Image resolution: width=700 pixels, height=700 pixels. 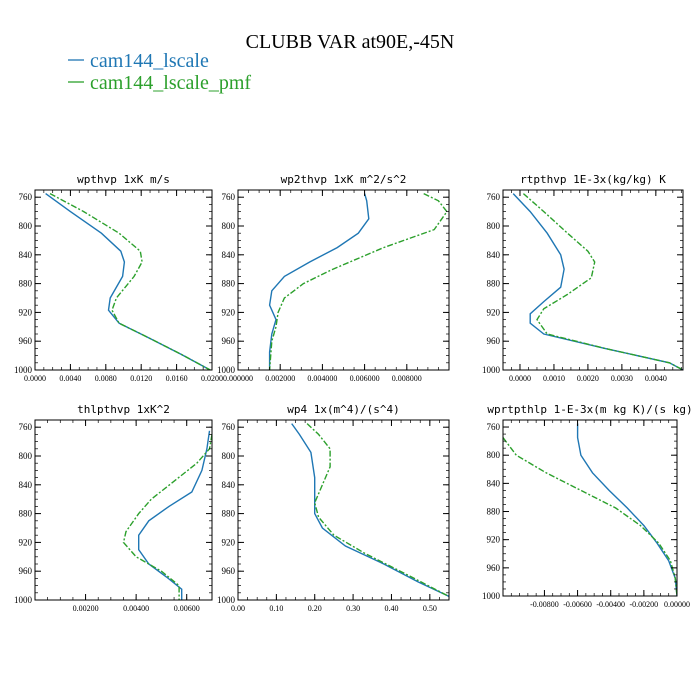 What do you see at coordinates (170, 83) in the screenshot?
I see `legend-label-pmf: cam144_lscale_pmf` at bounding box center [170, 83].